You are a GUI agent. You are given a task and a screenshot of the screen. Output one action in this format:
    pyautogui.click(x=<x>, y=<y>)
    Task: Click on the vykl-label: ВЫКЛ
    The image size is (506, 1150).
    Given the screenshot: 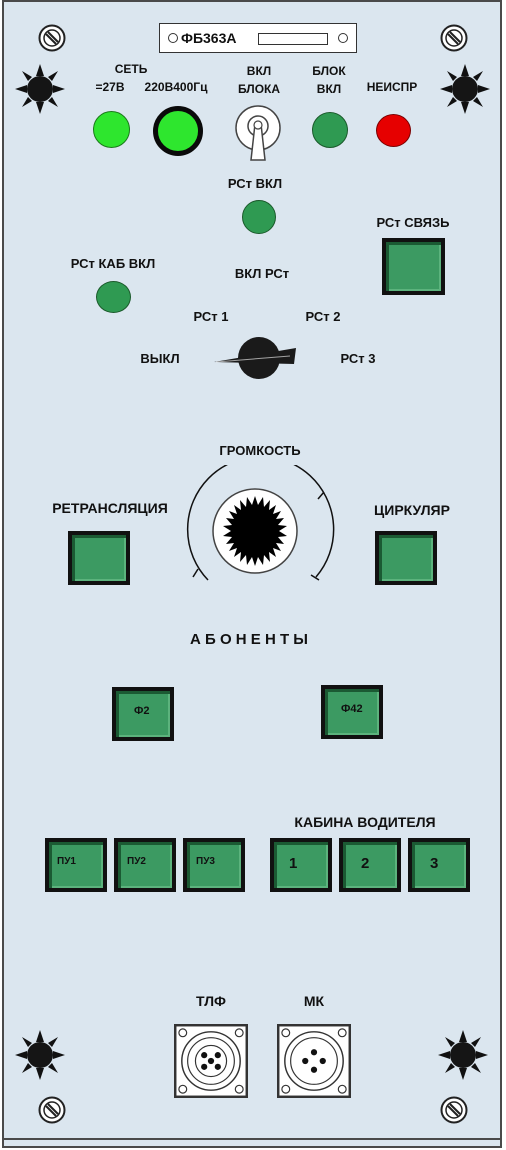 What is the action you would take?
    pyautogui.click(x=160, y=358)
    